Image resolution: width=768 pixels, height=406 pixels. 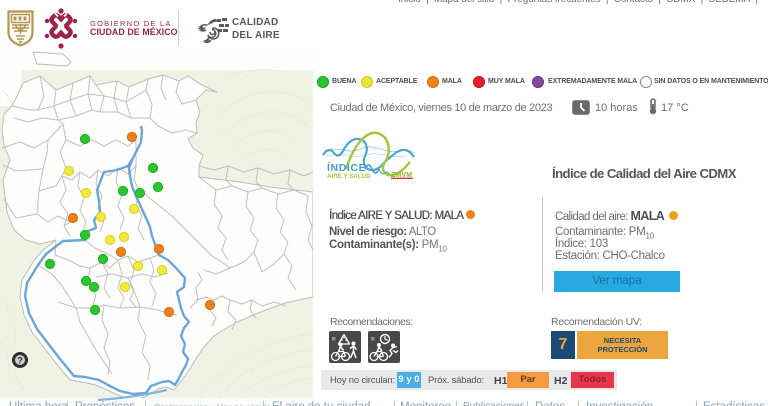 I want to click on svg-text: AIRE Y SALUD, so click(x=349, y=176).